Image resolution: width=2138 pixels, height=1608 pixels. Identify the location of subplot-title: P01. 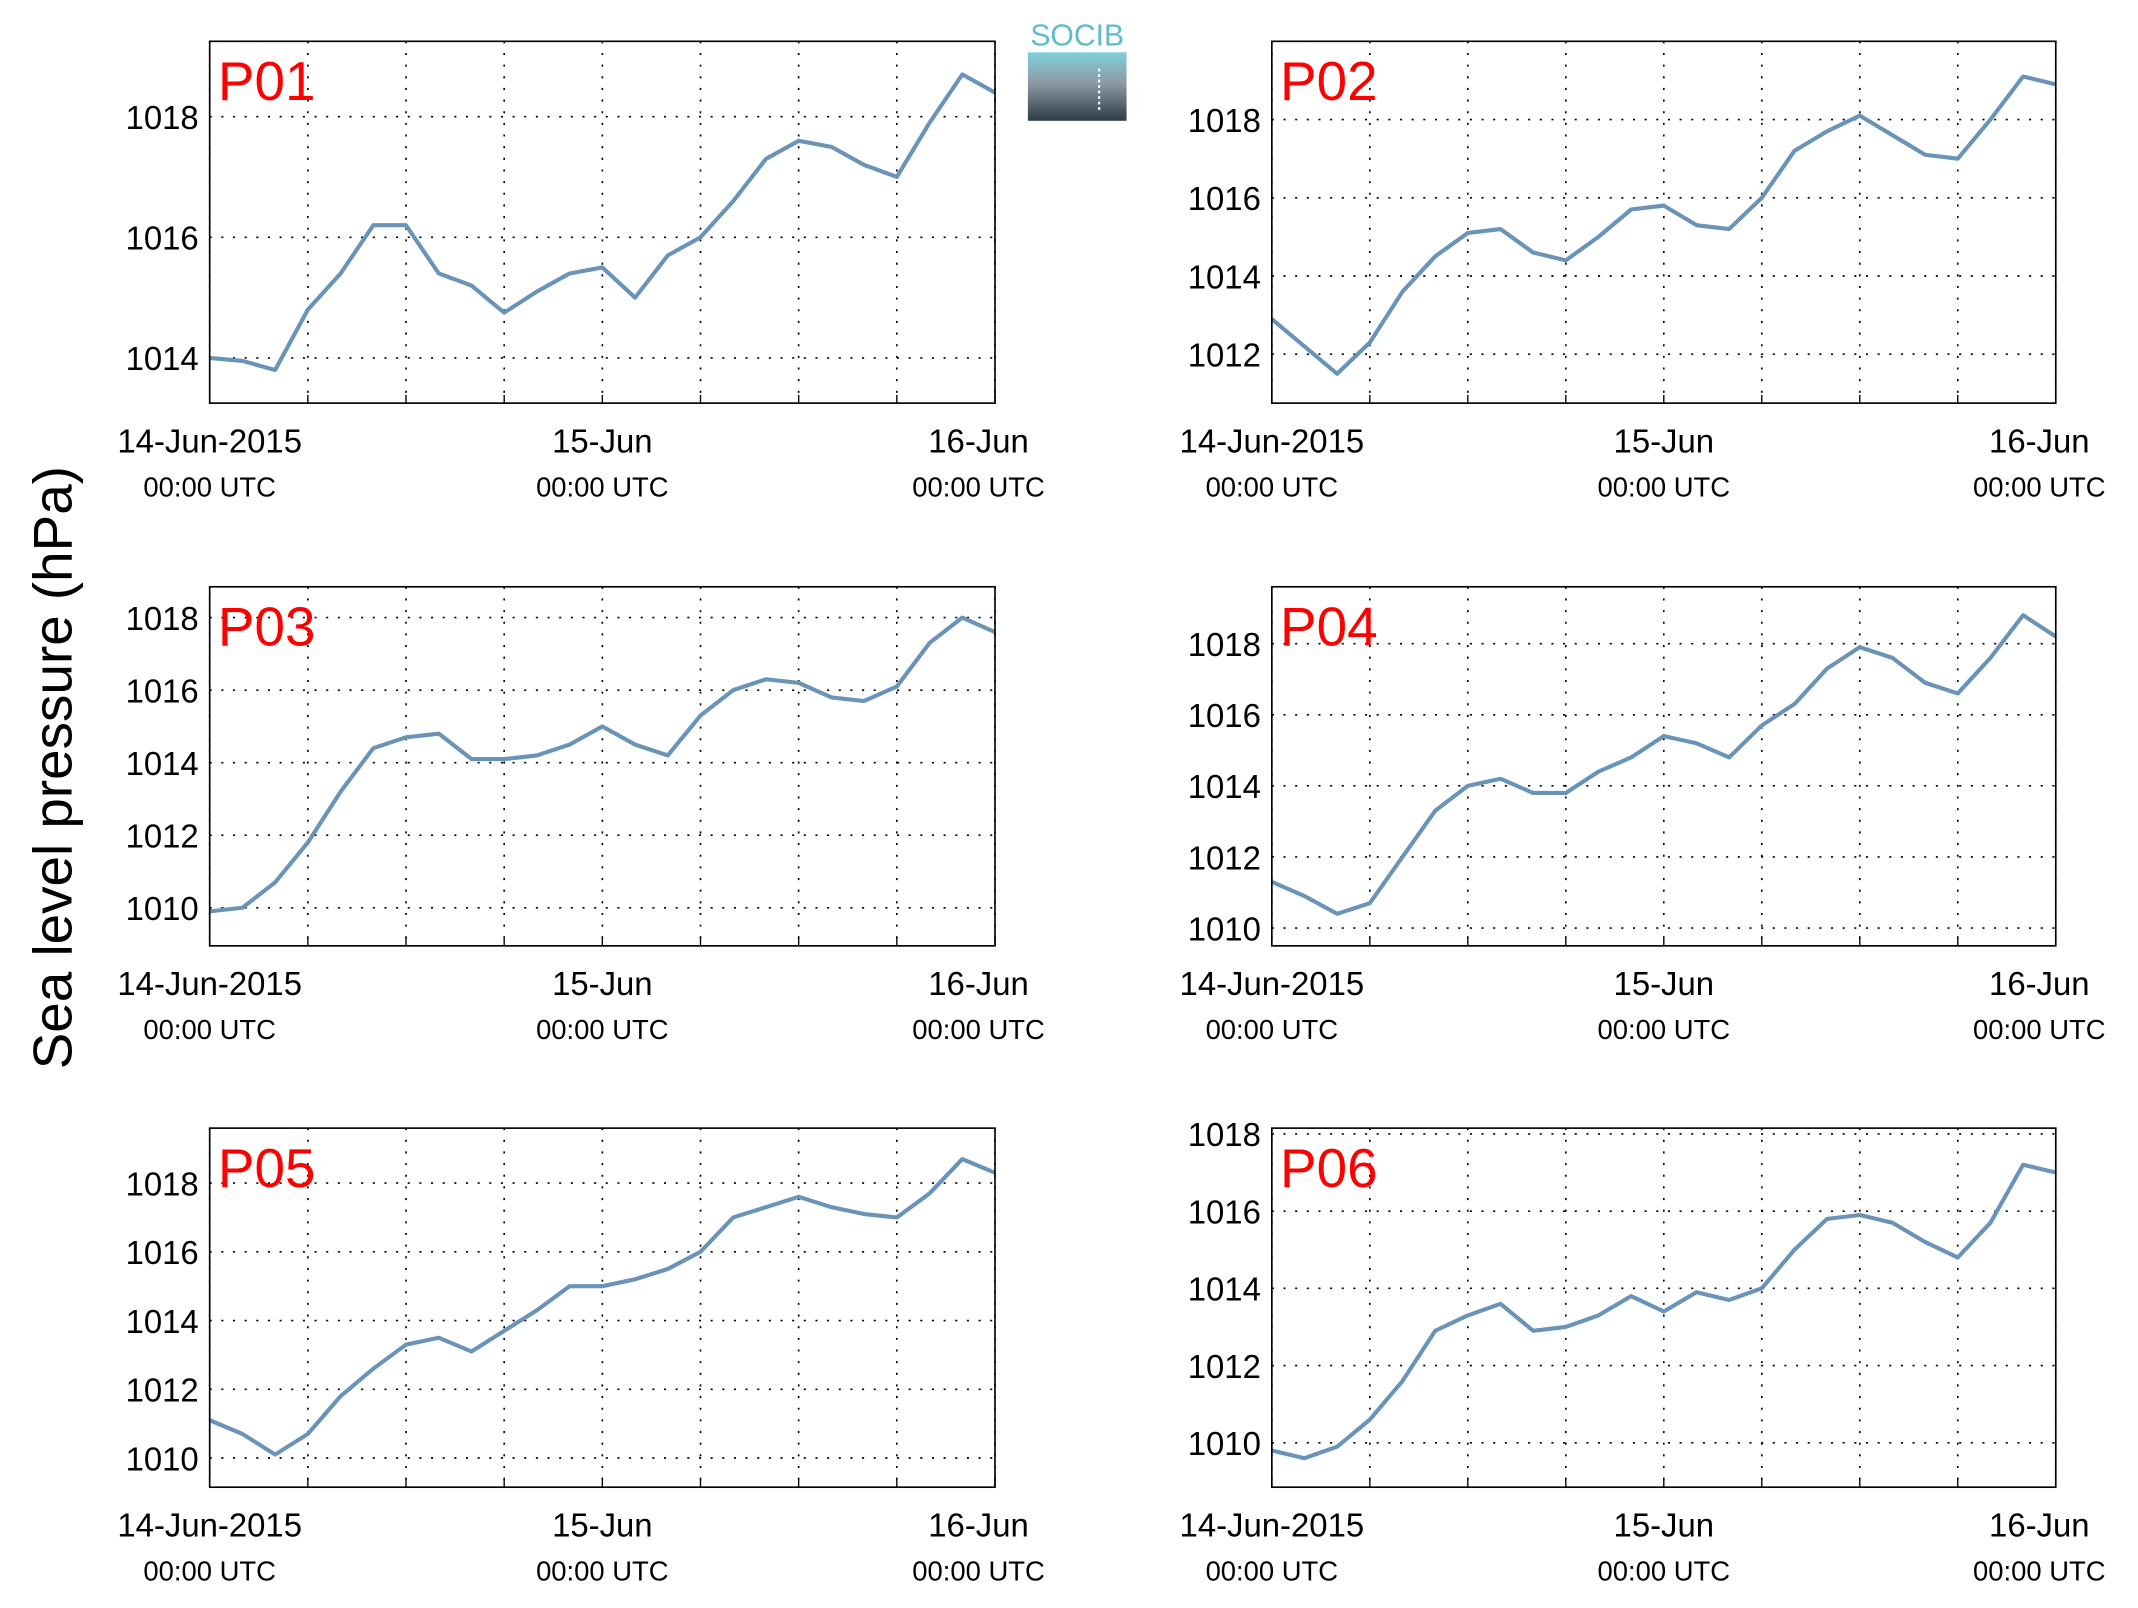
(267, 81).